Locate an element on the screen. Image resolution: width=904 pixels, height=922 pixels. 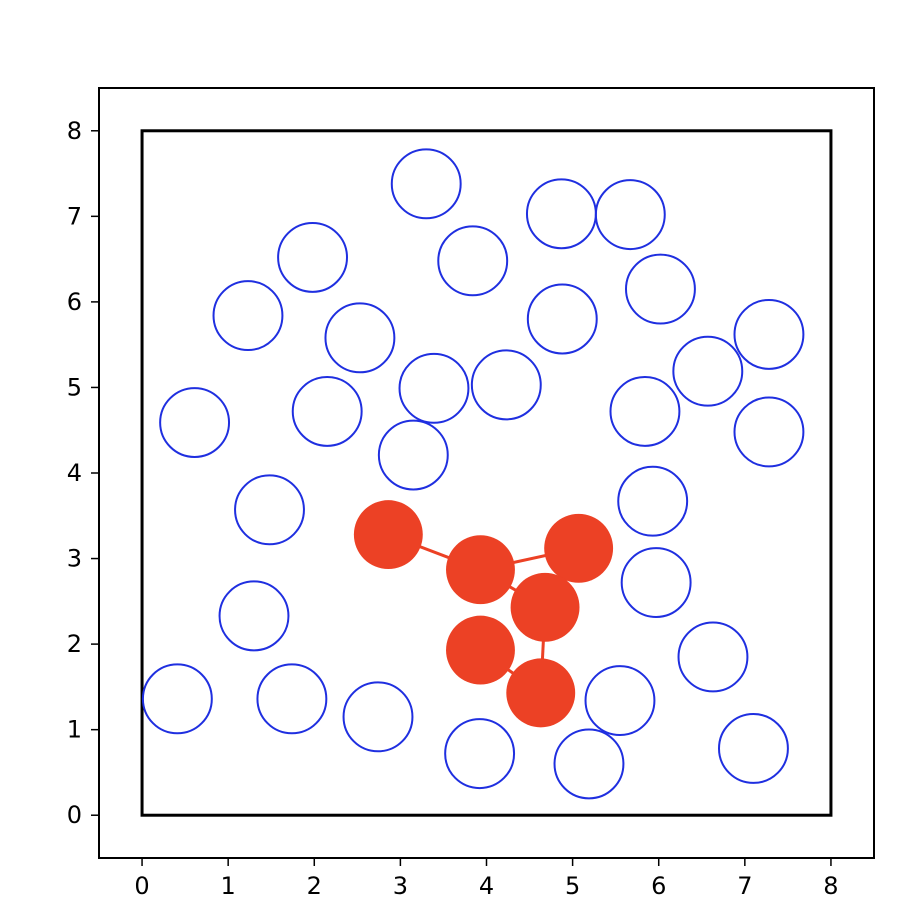
y-tick-label: 6 is located at coordinates (74, 302).